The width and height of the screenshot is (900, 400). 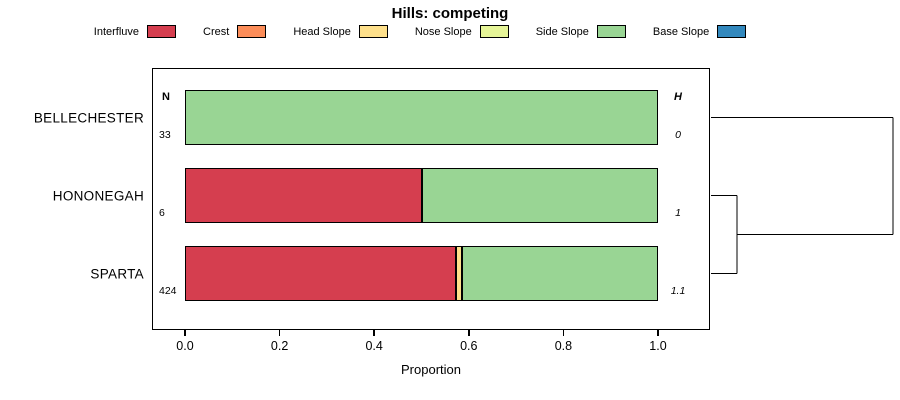 What do you see at coordinates (117, 273) in the screenshot?
I see `y-axis-label: SPARTA` at bounding box center [117, 273].